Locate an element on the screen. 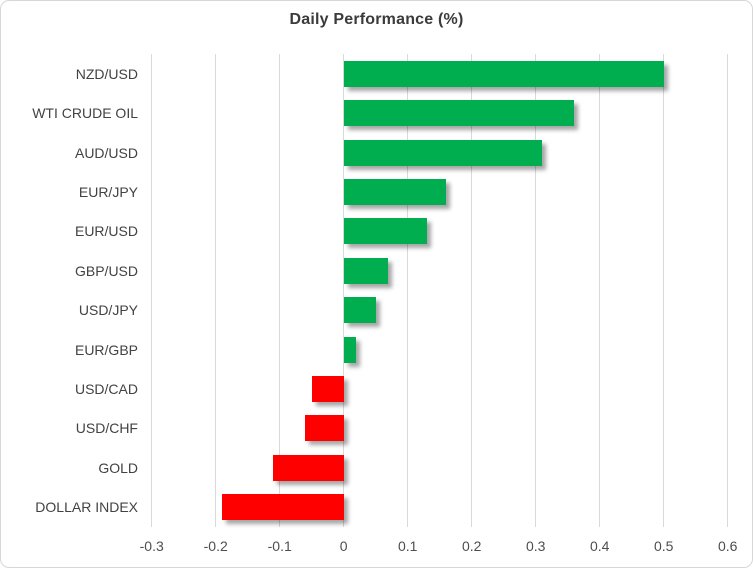  category-label-eur-gbp: EUR/GBP is located at coordinates (106, 349).